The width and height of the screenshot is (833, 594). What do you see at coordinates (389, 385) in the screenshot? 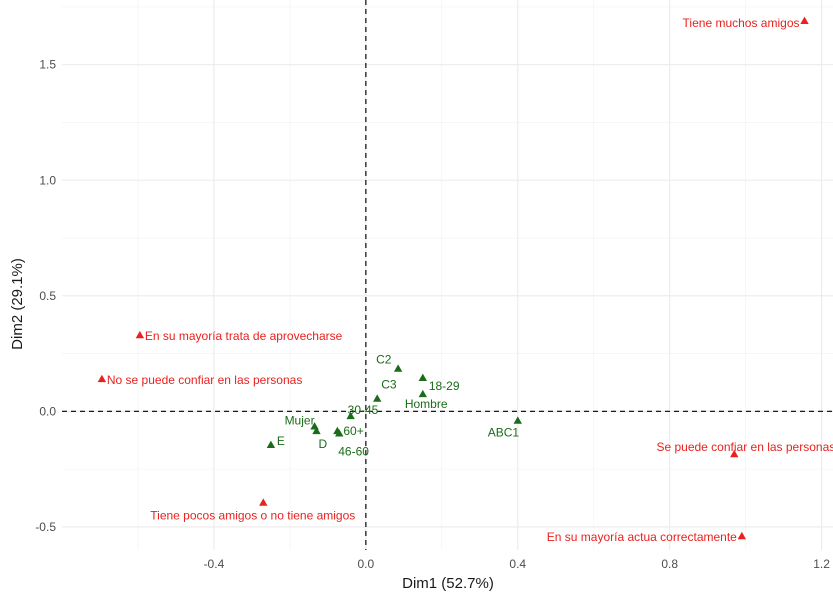
I see `point-label: C3` at bounding box center [389, 385].